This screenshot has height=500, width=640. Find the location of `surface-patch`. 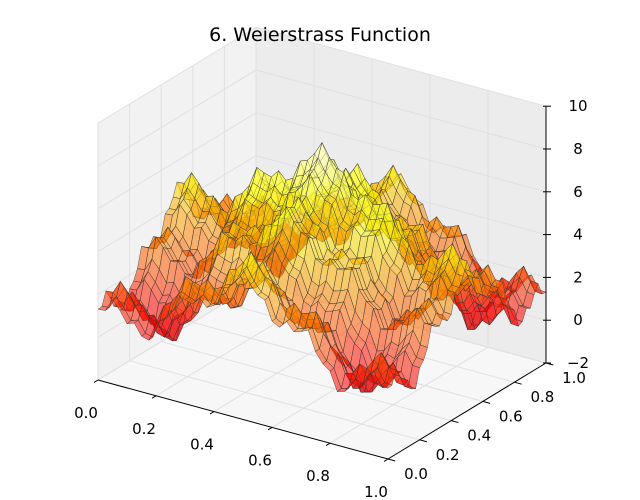

surface-patch is located at coordinates (386, 385).